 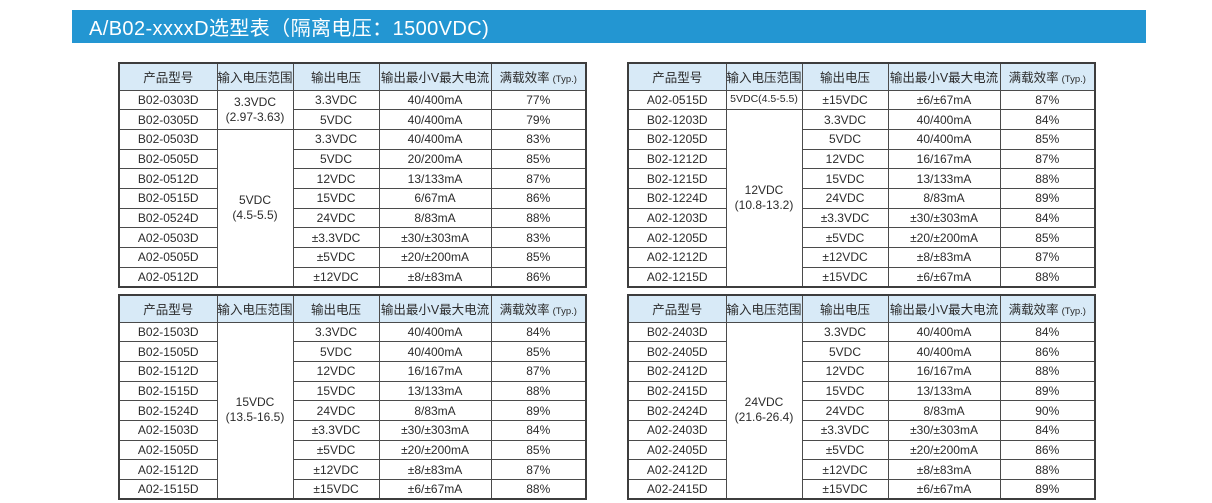 I want to click on table-row: A02-1512D ±12VDC ±8/±83mA 87%, so click(x=352, y=469).